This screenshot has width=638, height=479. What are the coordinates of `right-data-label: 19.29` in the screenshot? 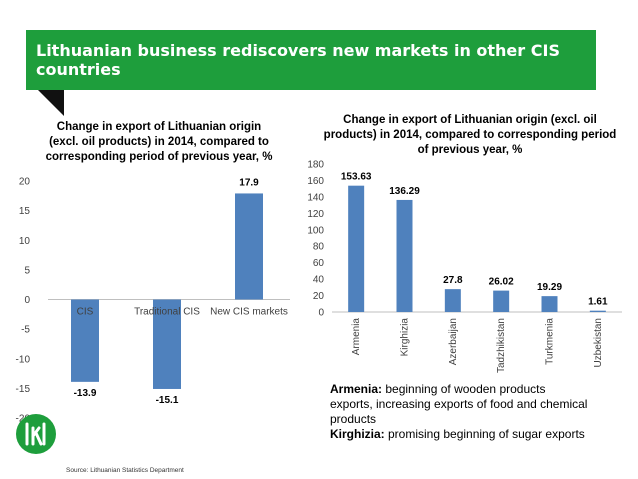 It's located at (549, 287).